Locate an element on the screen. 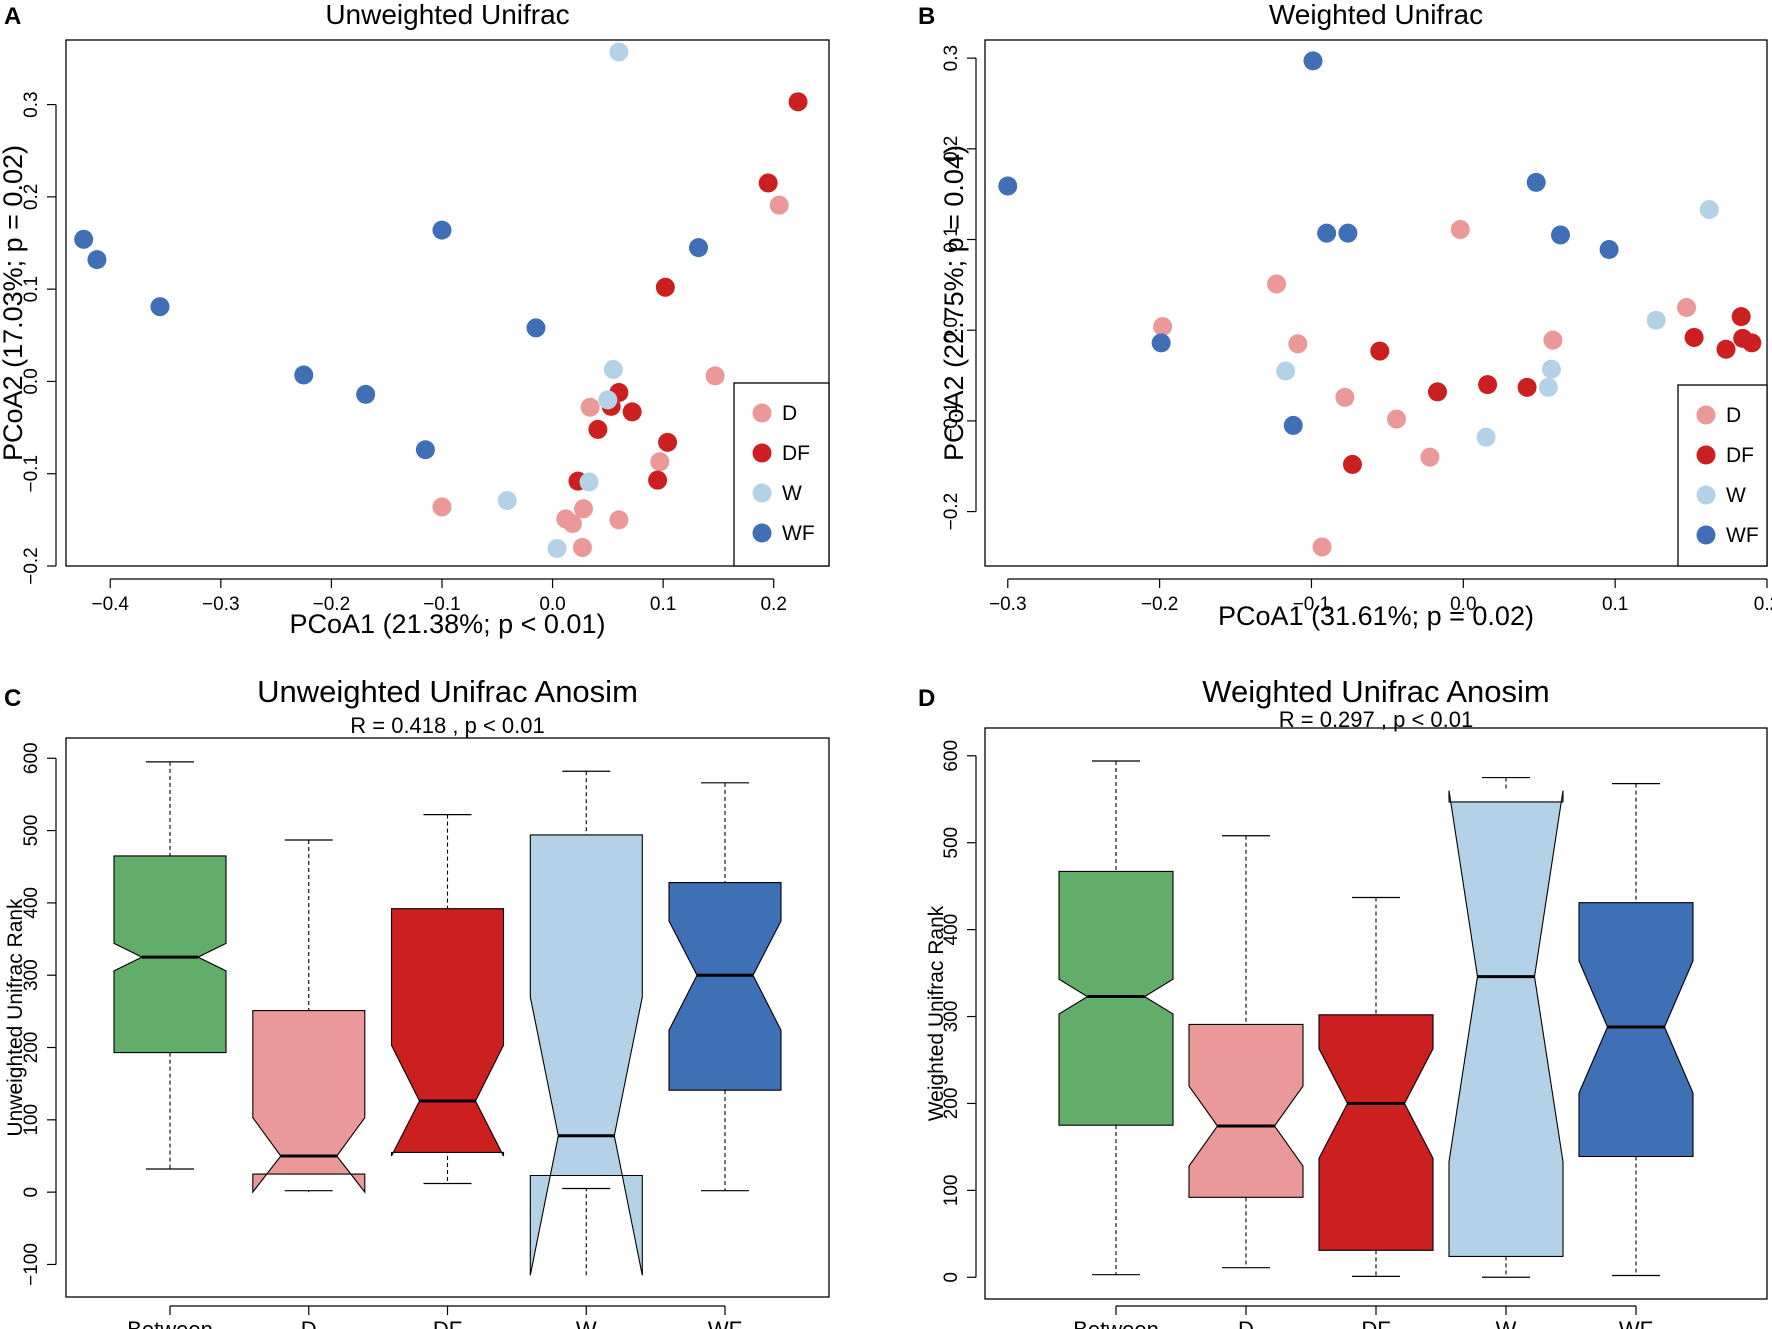 This screenshot has height=1329, width=1772. y-tick-label: 0.2 is located at coordinates (951, 149).